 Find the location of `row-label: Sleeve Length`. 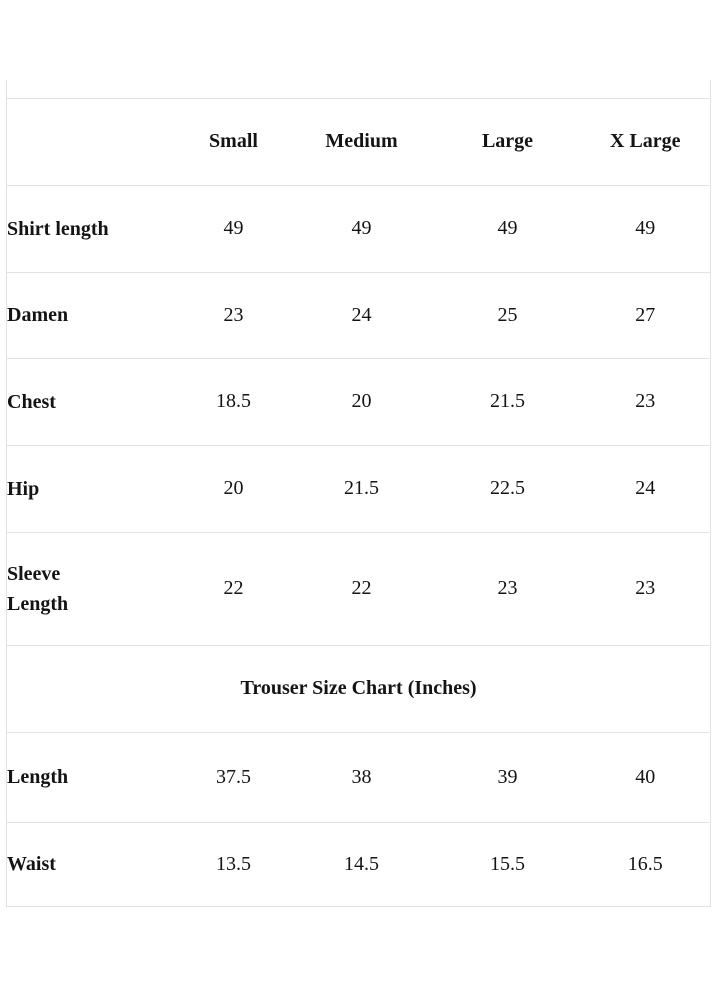

row-label: Sleeve Length is located at coordinates (93, 588).